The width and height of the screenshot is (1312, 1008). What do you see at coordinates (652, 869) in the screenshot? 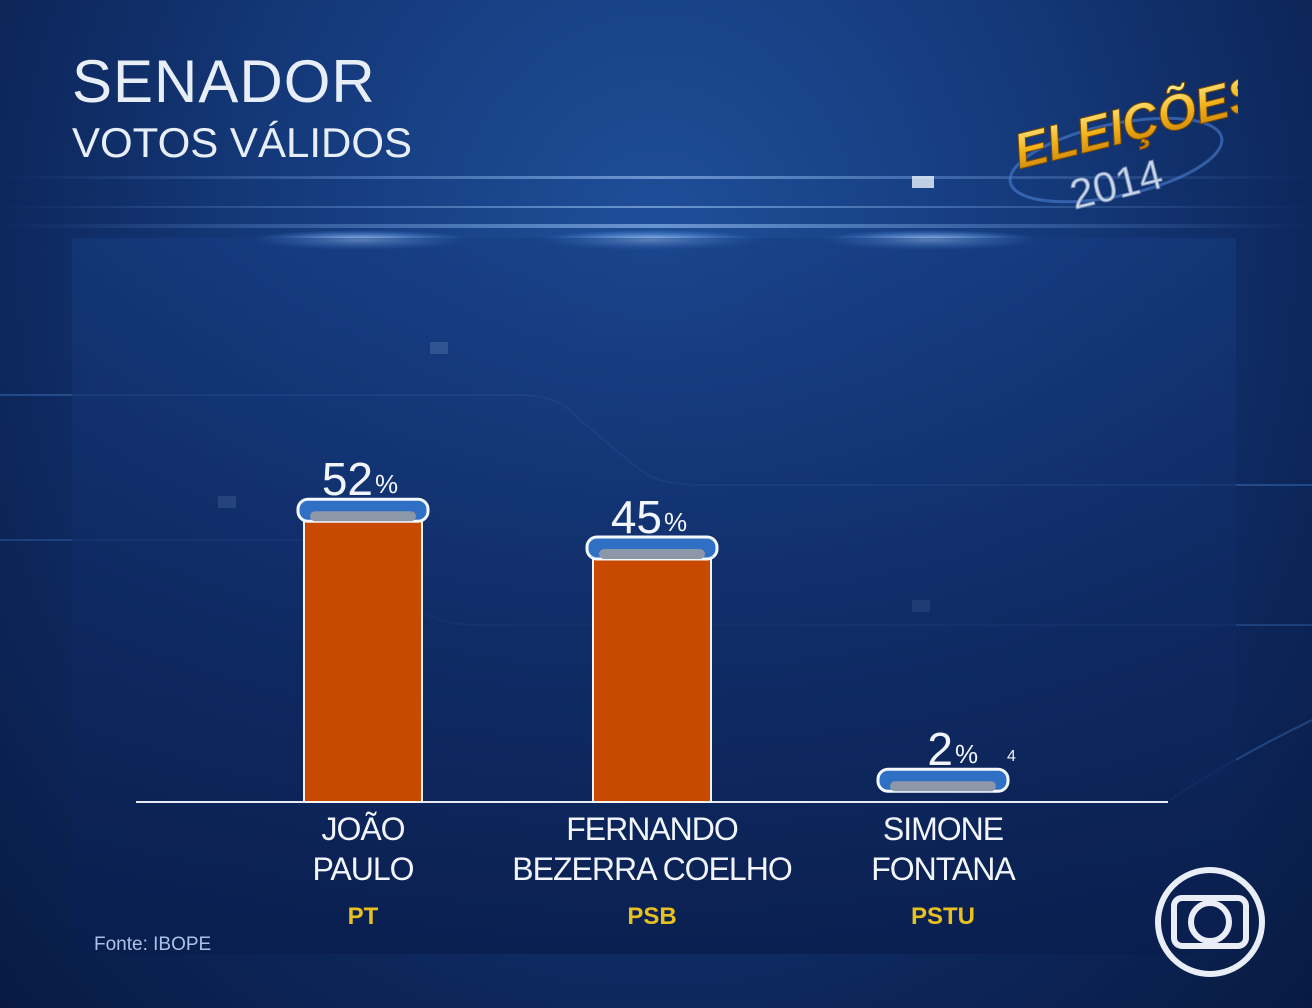
I see `category-label: BEZERRA COELHO` at bounding box center [652, 869].